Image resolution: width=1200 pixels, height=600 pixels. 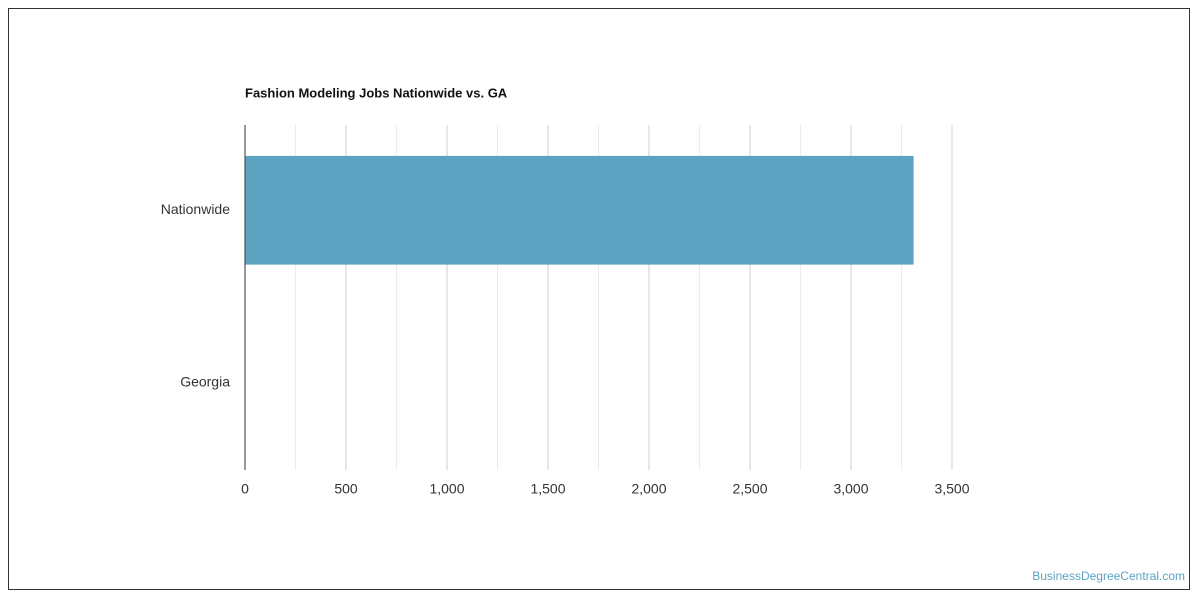 I want to click on y-tick-label: Nationwide, so click(x=195, y=209).